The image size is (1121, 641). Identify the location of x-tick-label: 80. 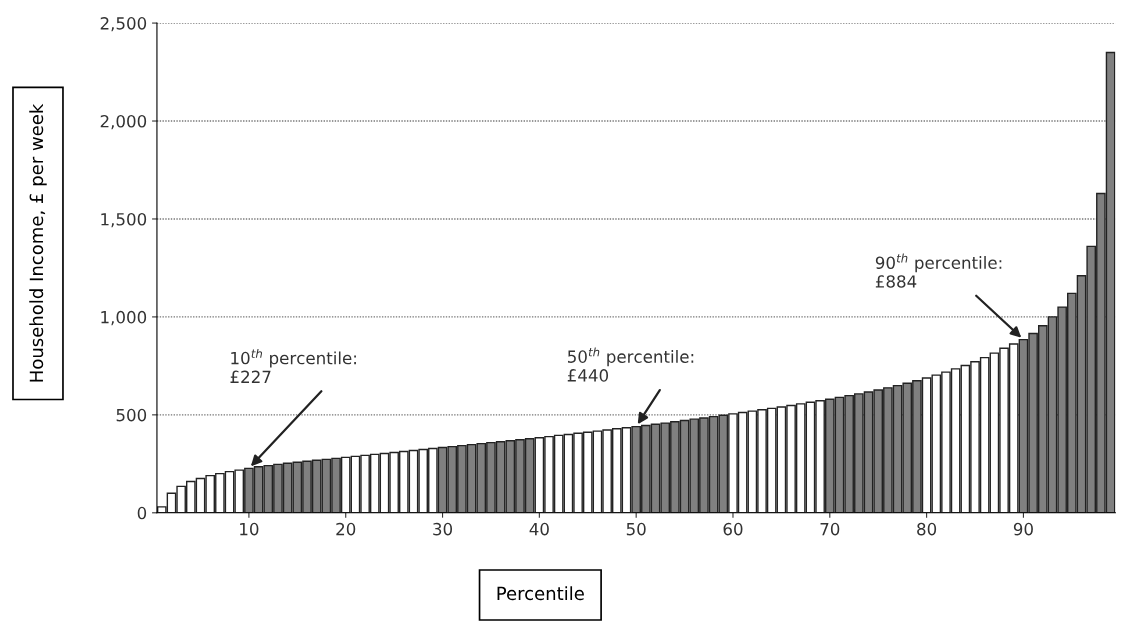
(927, 529).